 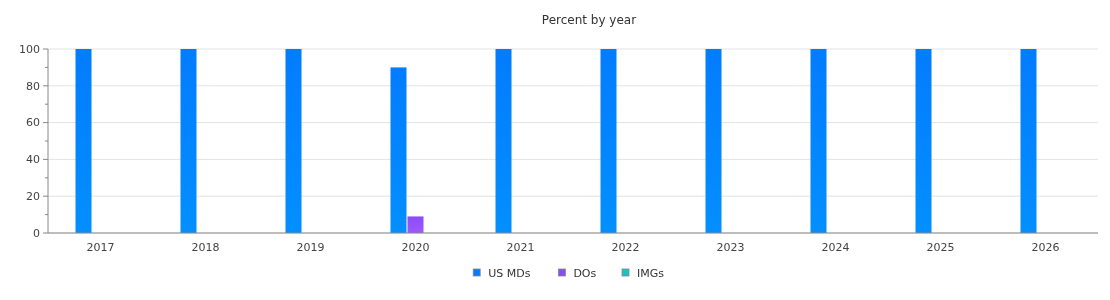 What do you see at coordinates (29, 49) in the screenshot?
I see `y-tick-label: 100` at bounding box center [29, 49].